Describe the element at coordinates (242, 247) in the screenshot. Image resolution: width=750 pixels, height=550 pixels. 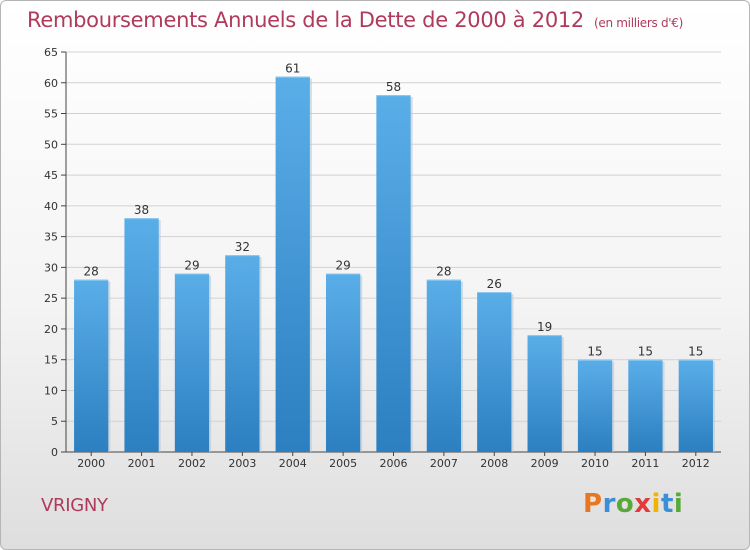
I see `data-label-2003: 32` at that location.